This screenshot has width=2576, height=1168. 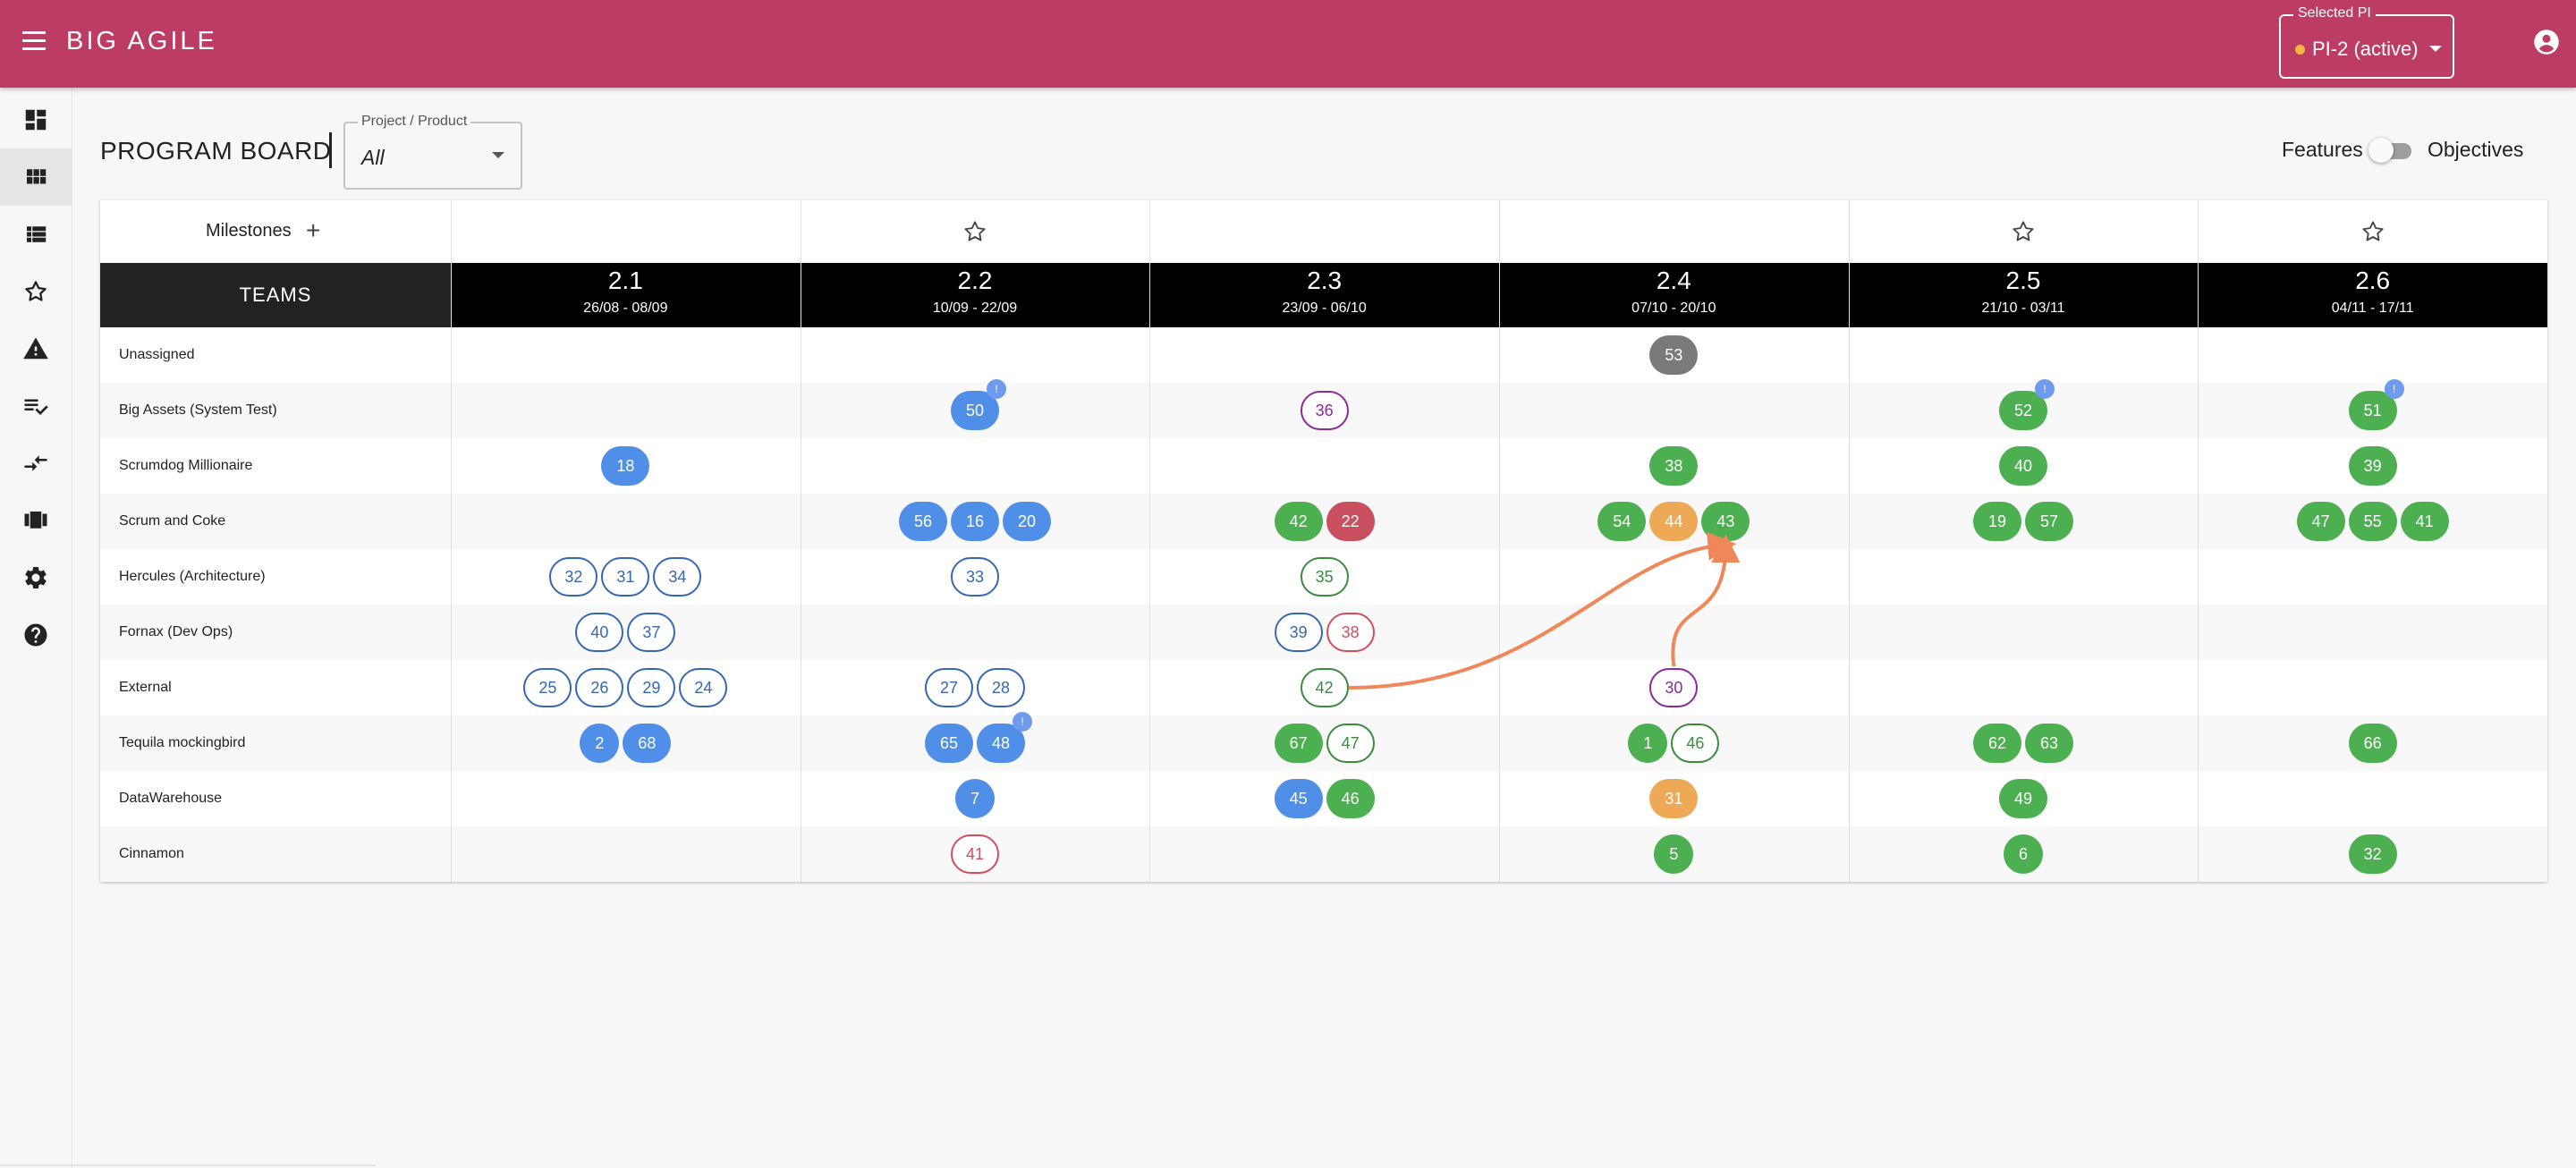 I want to click on feature-ticket: 35, so click(x=1324, y=577).